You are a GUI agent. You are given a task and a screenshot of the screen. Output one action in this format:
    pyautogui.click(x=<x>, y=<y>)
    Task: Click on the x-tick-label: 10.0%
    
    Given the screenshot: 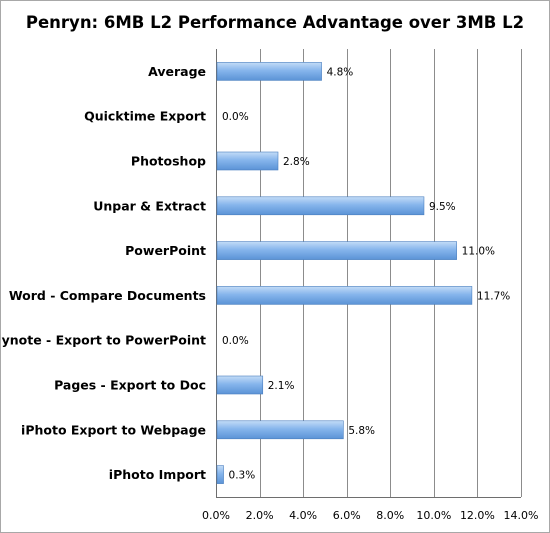 What is the action you would take?
    pyautogui.click(x=433, y=515)
    